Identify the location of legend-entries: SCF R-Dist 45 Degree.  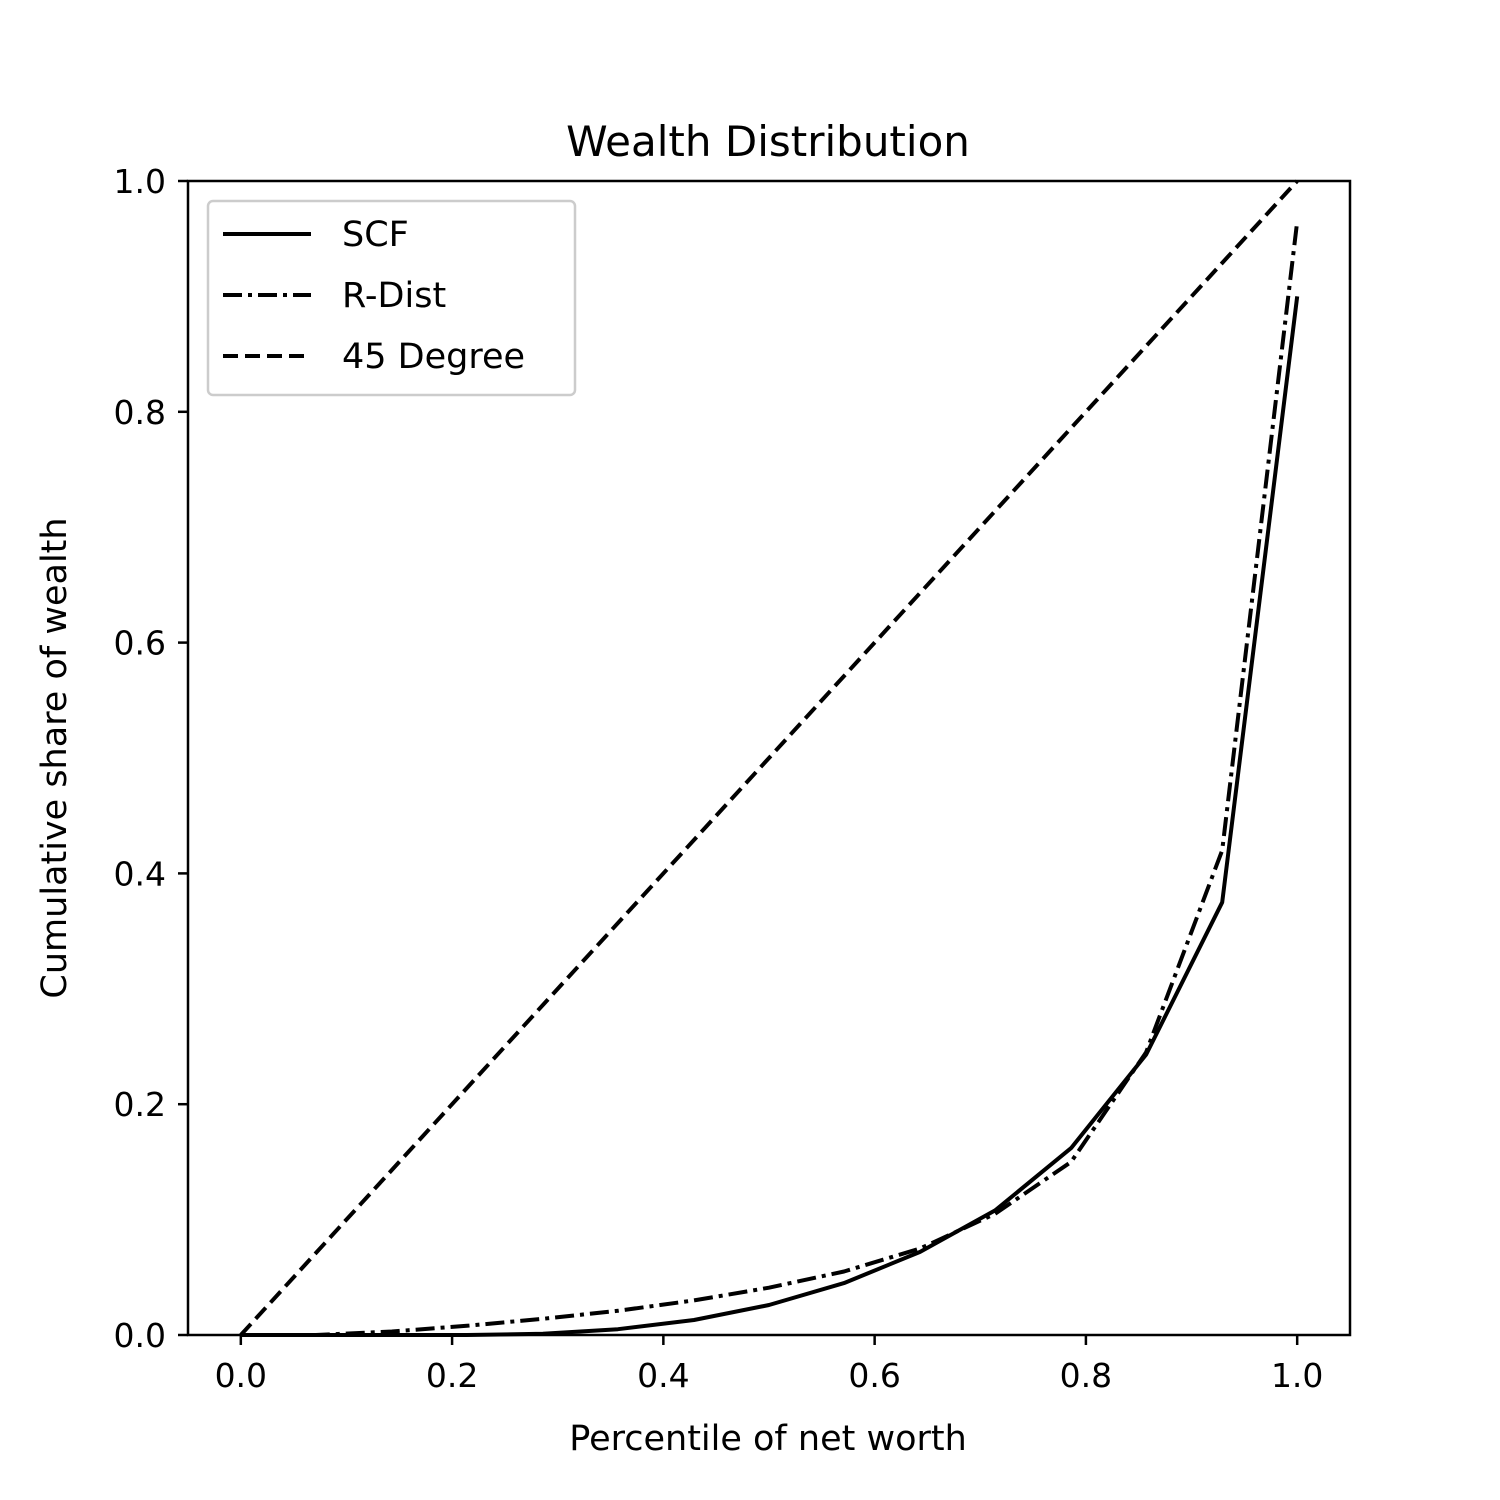
(374, 296).